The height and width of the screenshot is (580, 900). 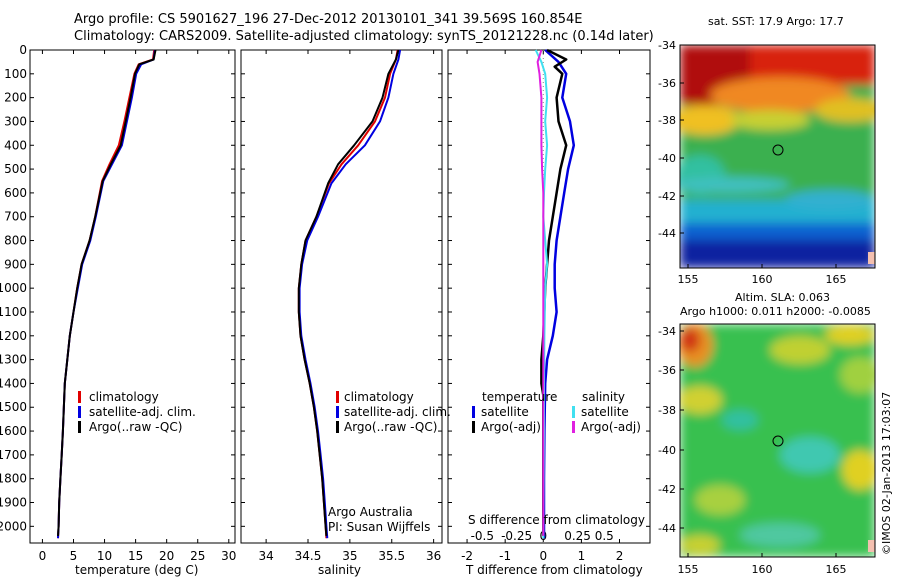 I want to click on imos-timestamp: ©IMOS 02-Jan-2013 17:03:07, so click(x=886, y=473).